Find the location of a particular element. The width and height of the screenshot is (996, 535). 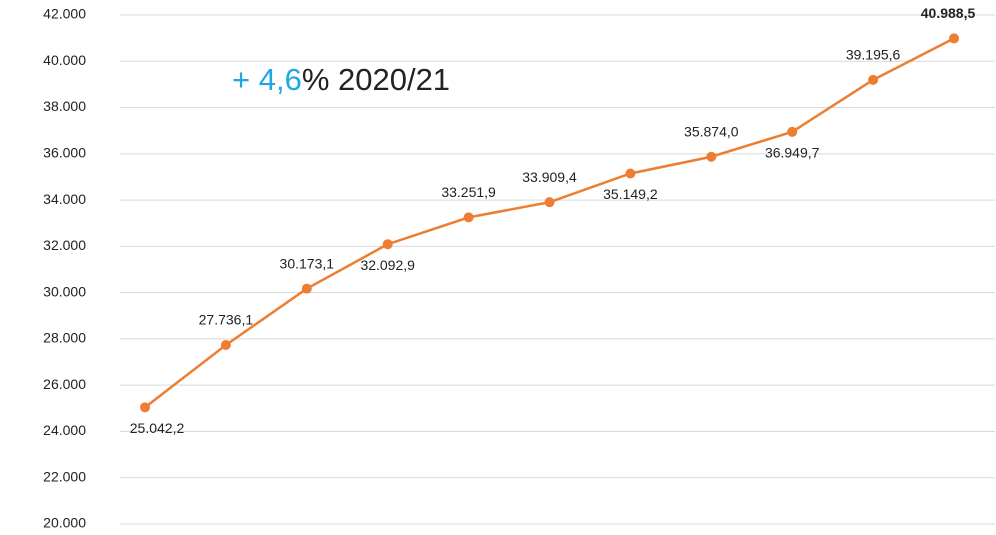

annotation-text: % 2020/21 is located at coordinates (376, 79).